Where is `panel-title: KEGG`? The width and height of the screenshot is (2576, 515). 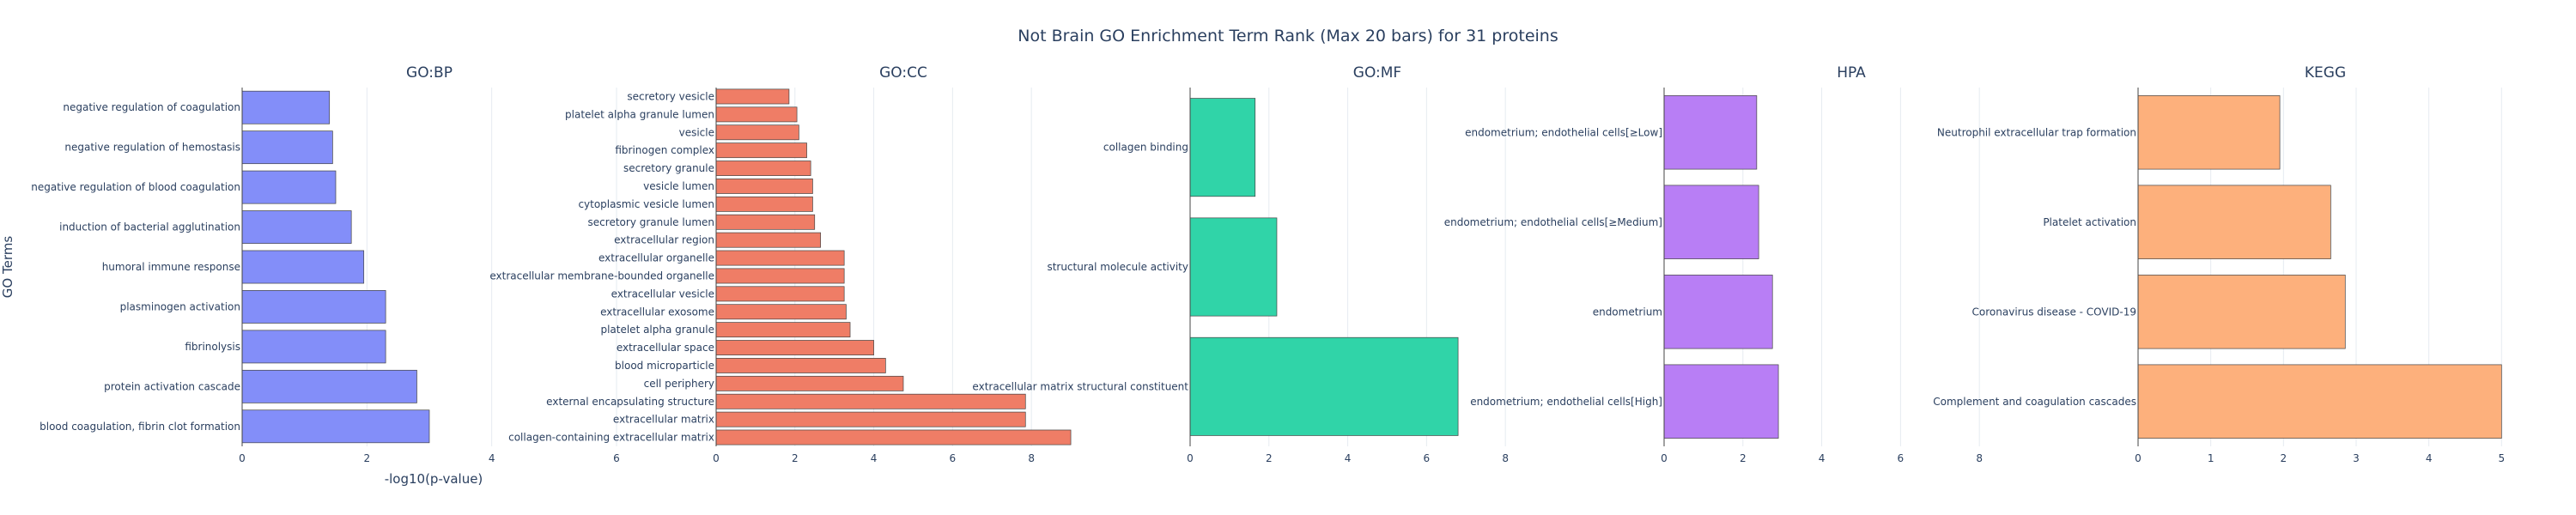 panel-title: KEGG is located at coordinates (2325, 73).